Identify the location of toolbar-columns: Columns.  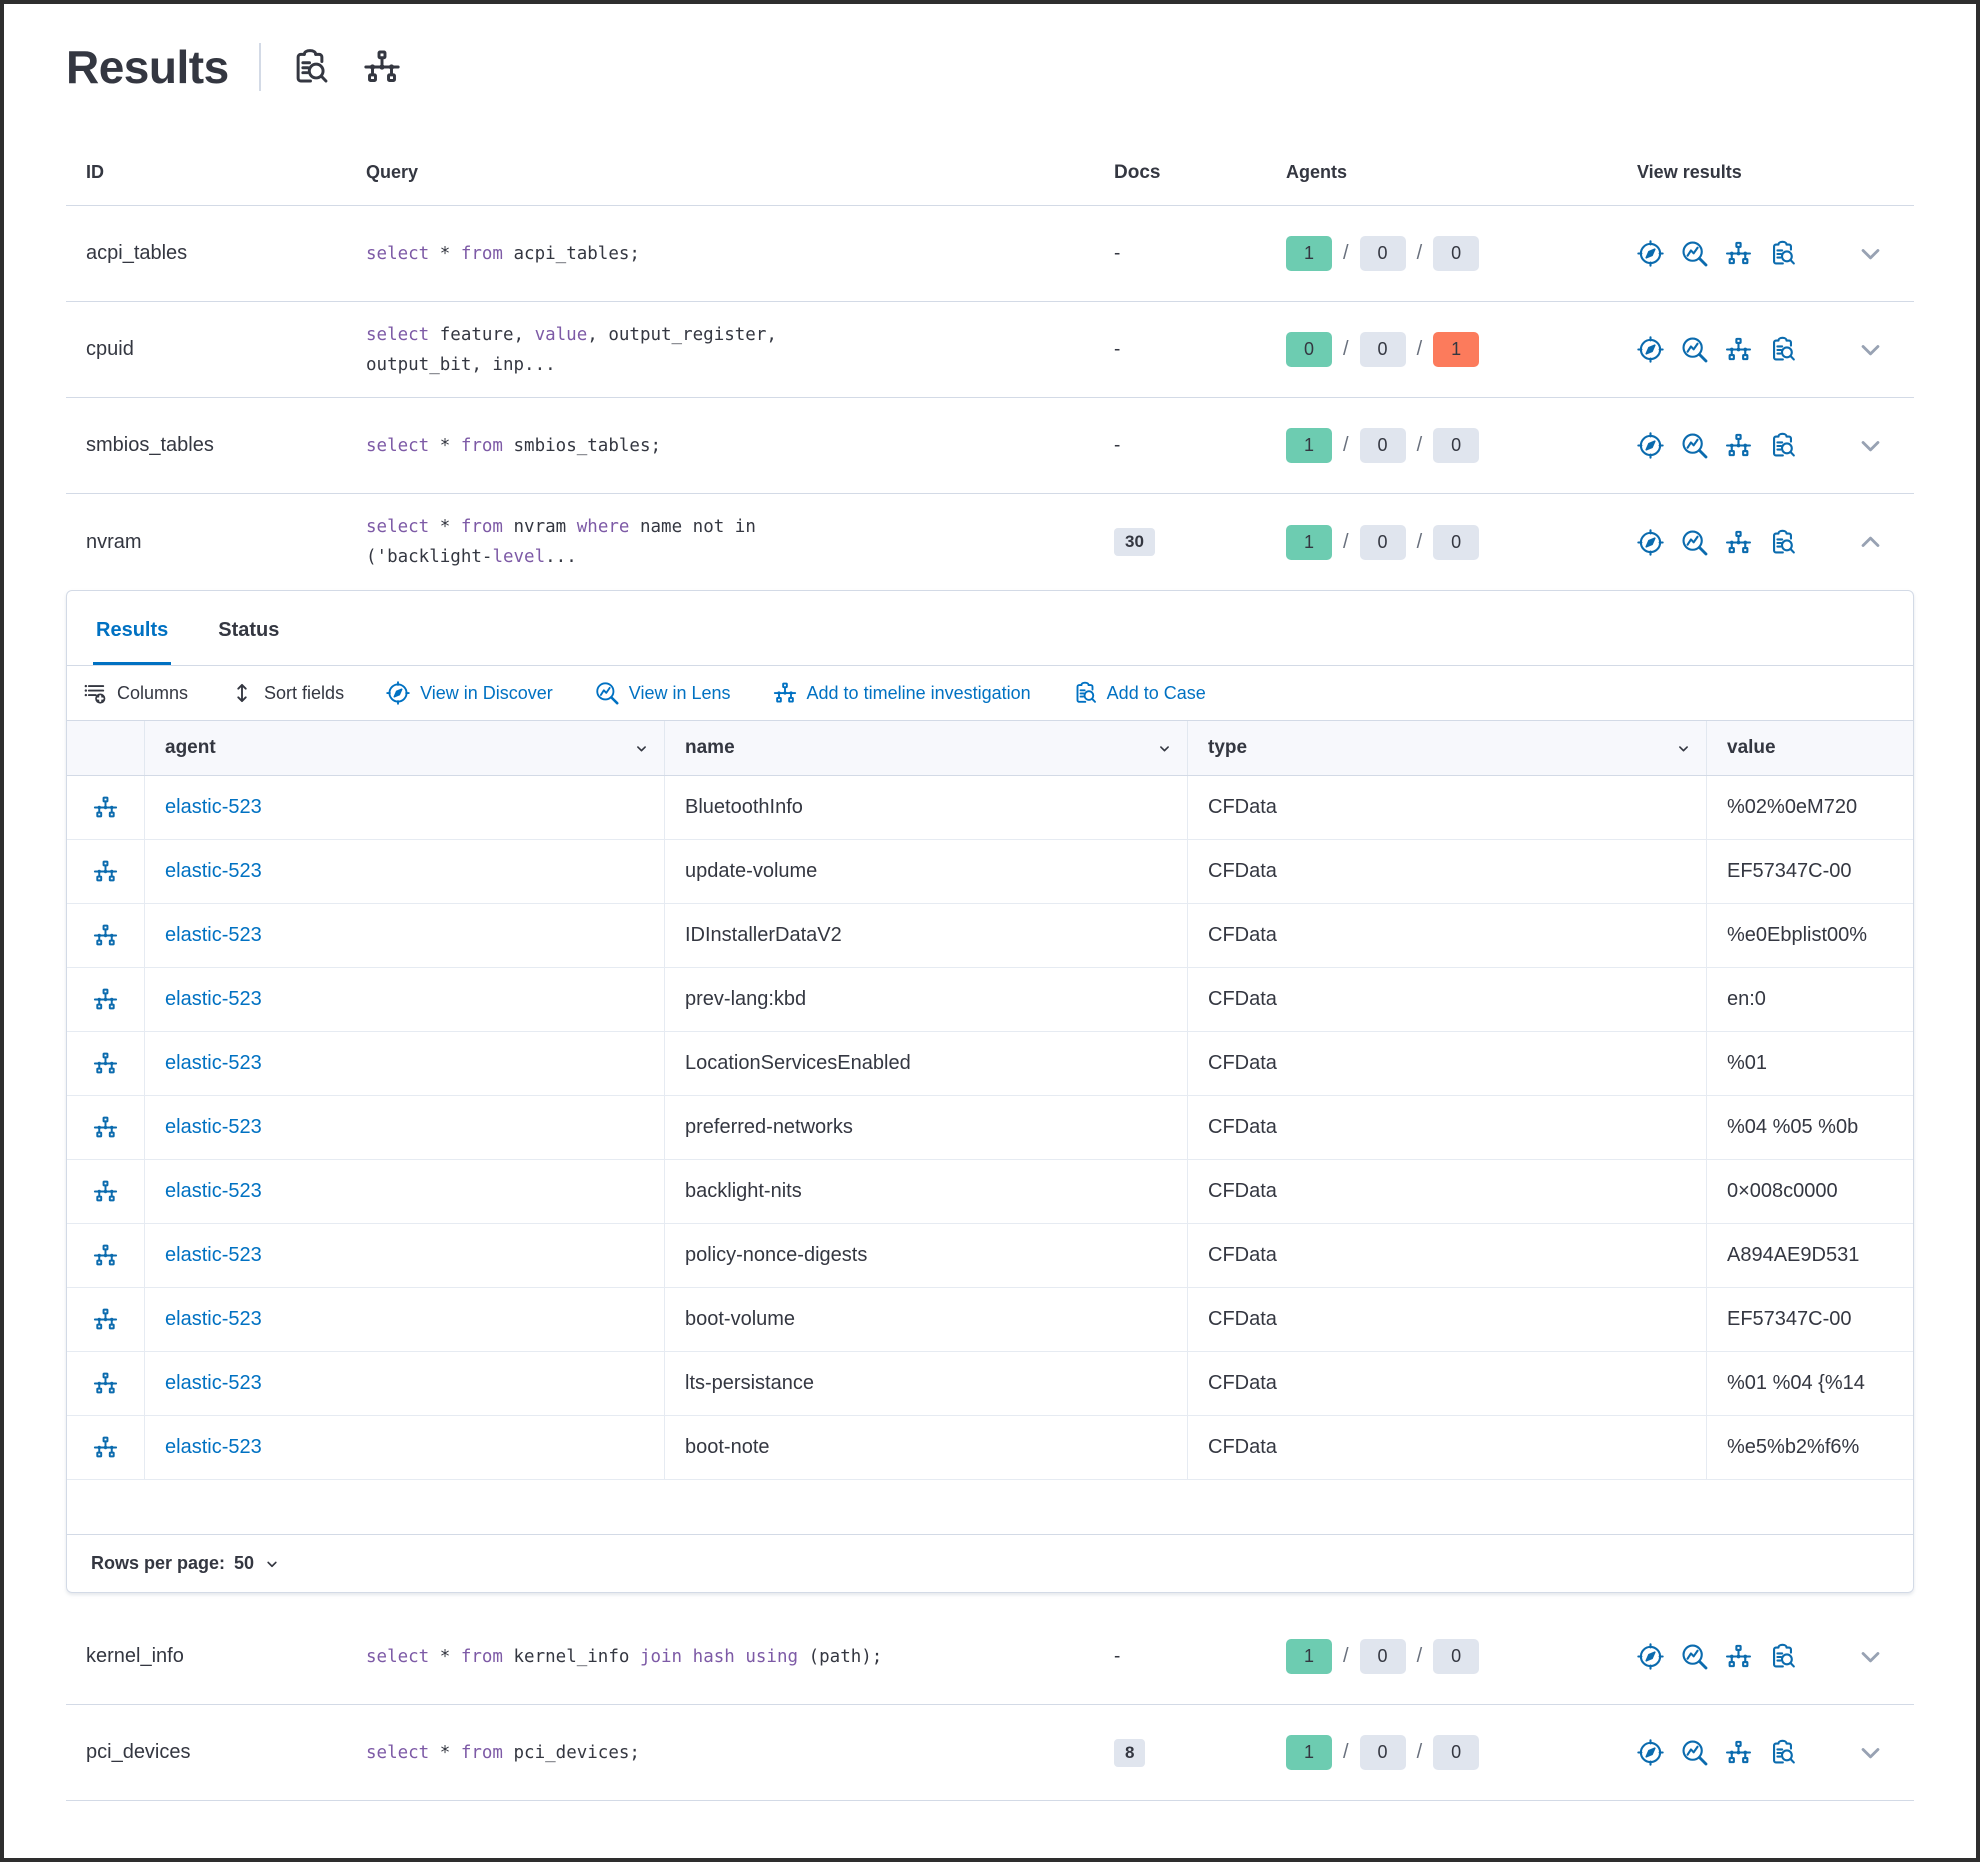
(135, 693).